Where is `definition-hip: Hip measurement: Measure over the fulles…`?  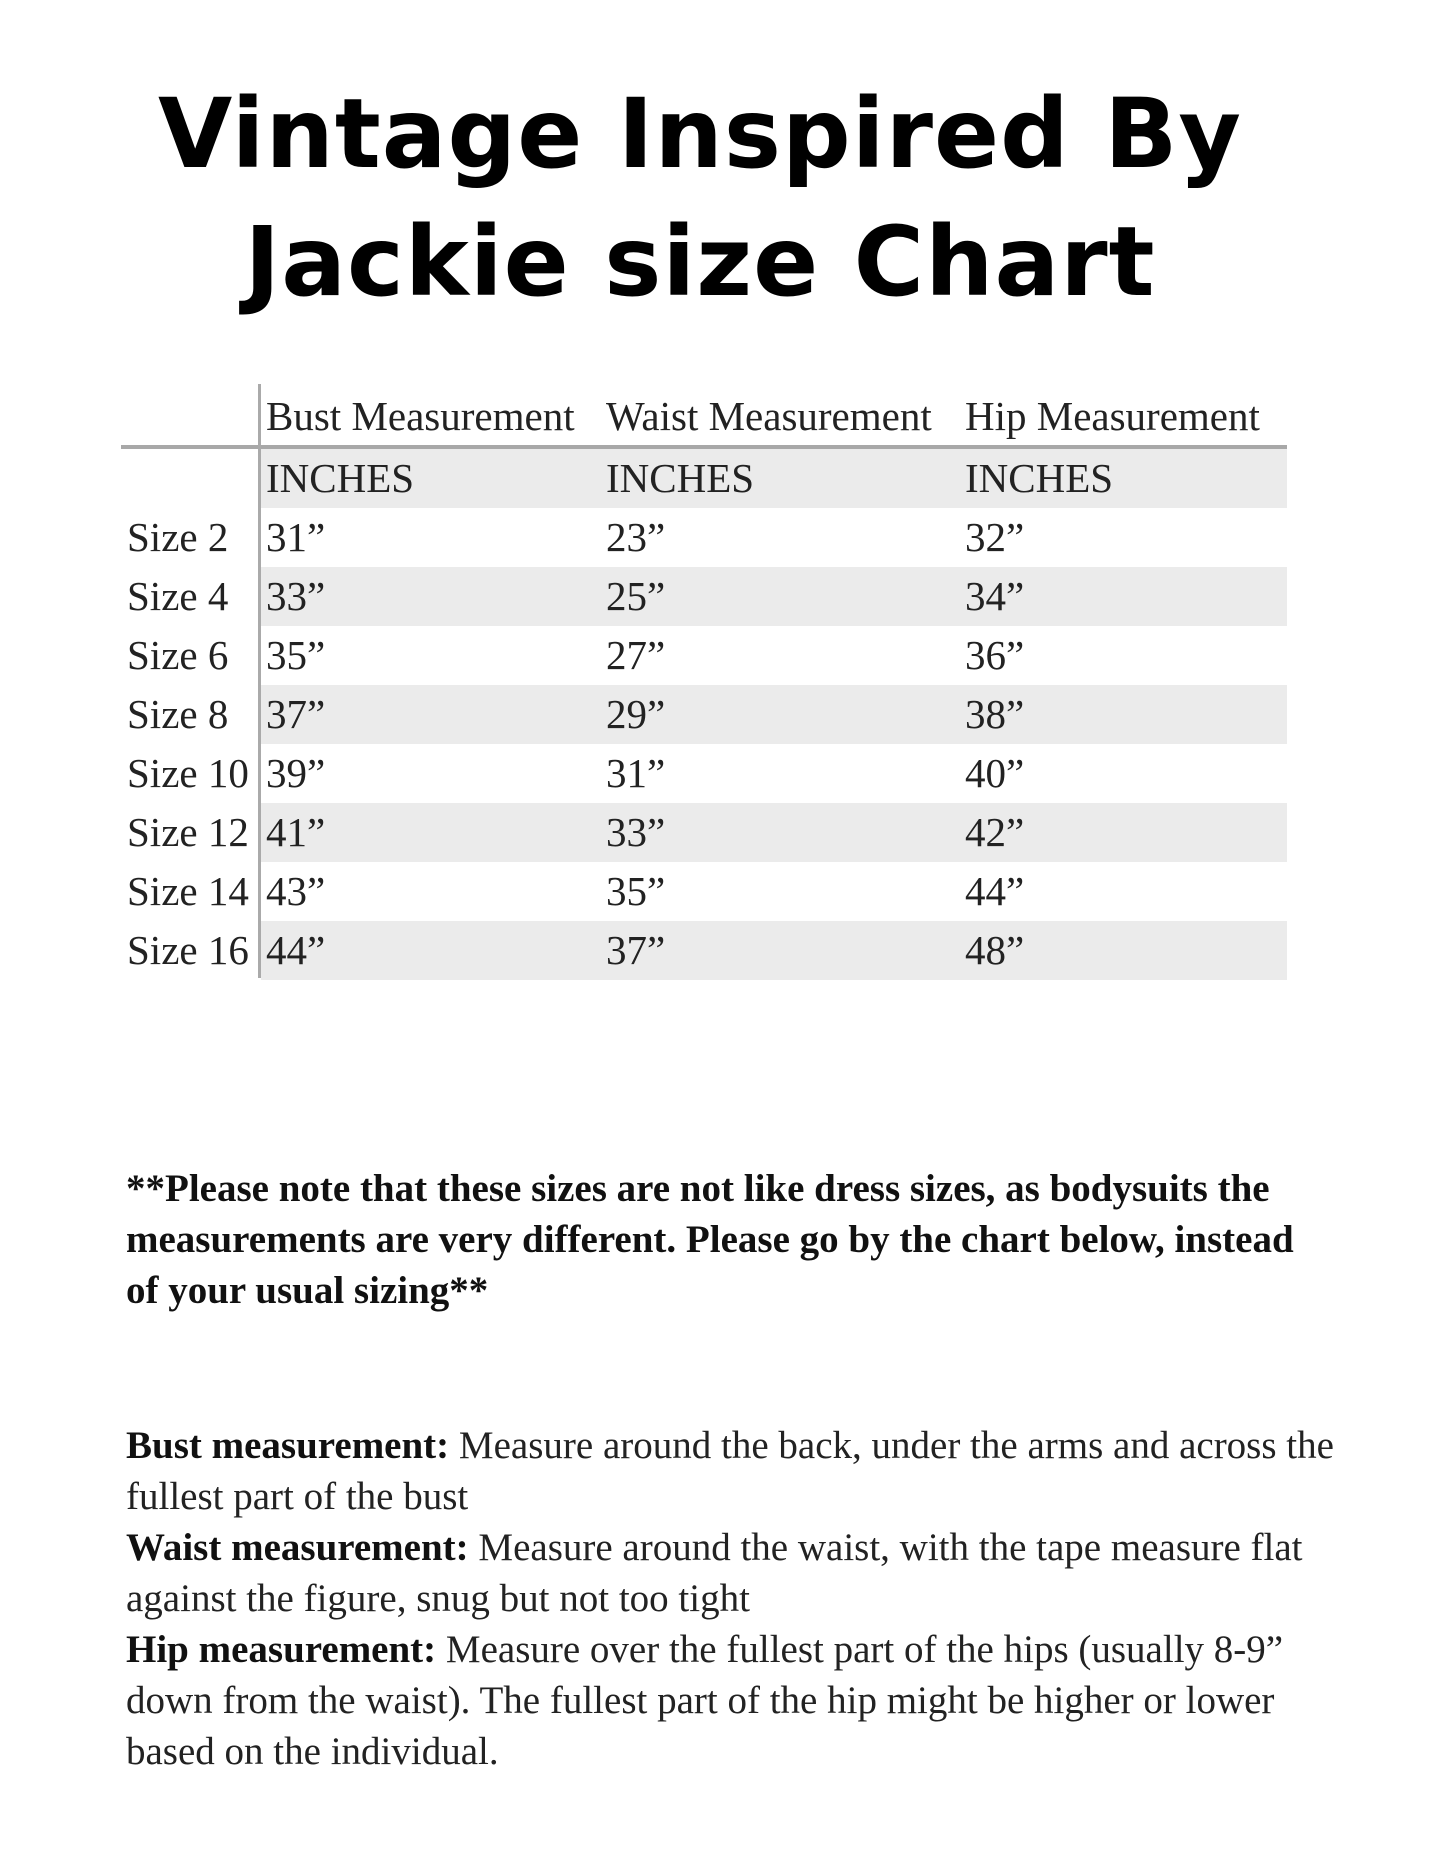 definition-hip: Hip measurement: Measure over the fulles… is located at coordinates (705, 1700).